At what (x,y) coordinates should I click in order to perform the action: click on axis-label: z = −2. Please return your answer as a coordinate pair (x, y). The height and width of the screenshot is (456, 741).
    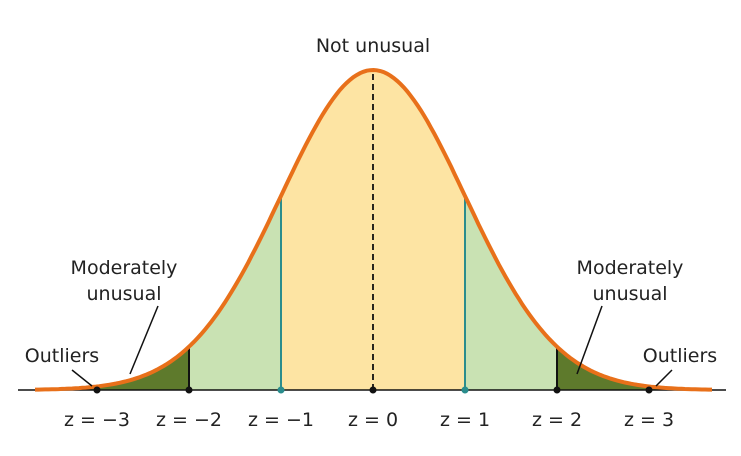
    Looking at the image, I should click on (189, 420).